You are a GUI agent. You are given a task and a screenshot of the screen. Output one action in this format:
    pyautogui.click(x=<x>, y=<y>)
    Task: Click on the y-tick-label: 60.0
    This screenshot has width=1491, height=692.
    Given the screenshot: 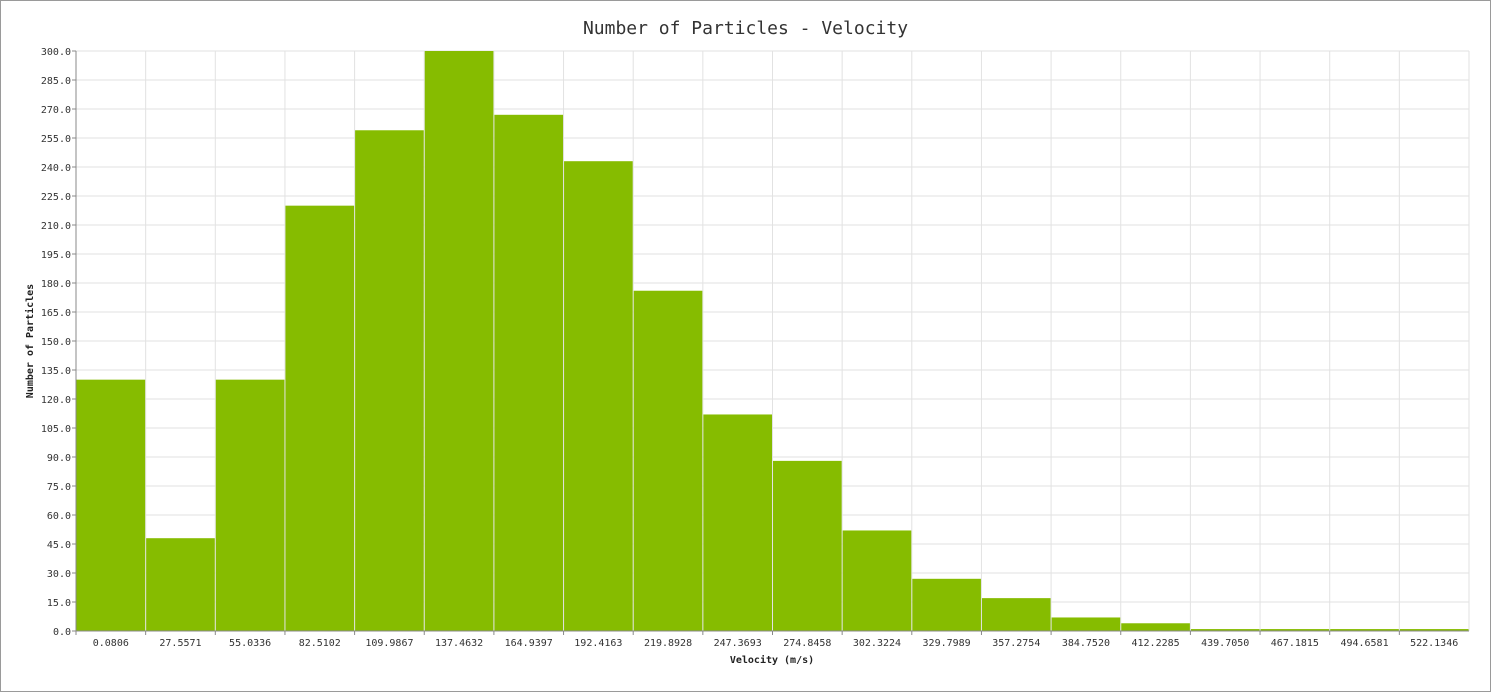 What is the action you would take?
    pyautogui.click(x=59, y=516)
    